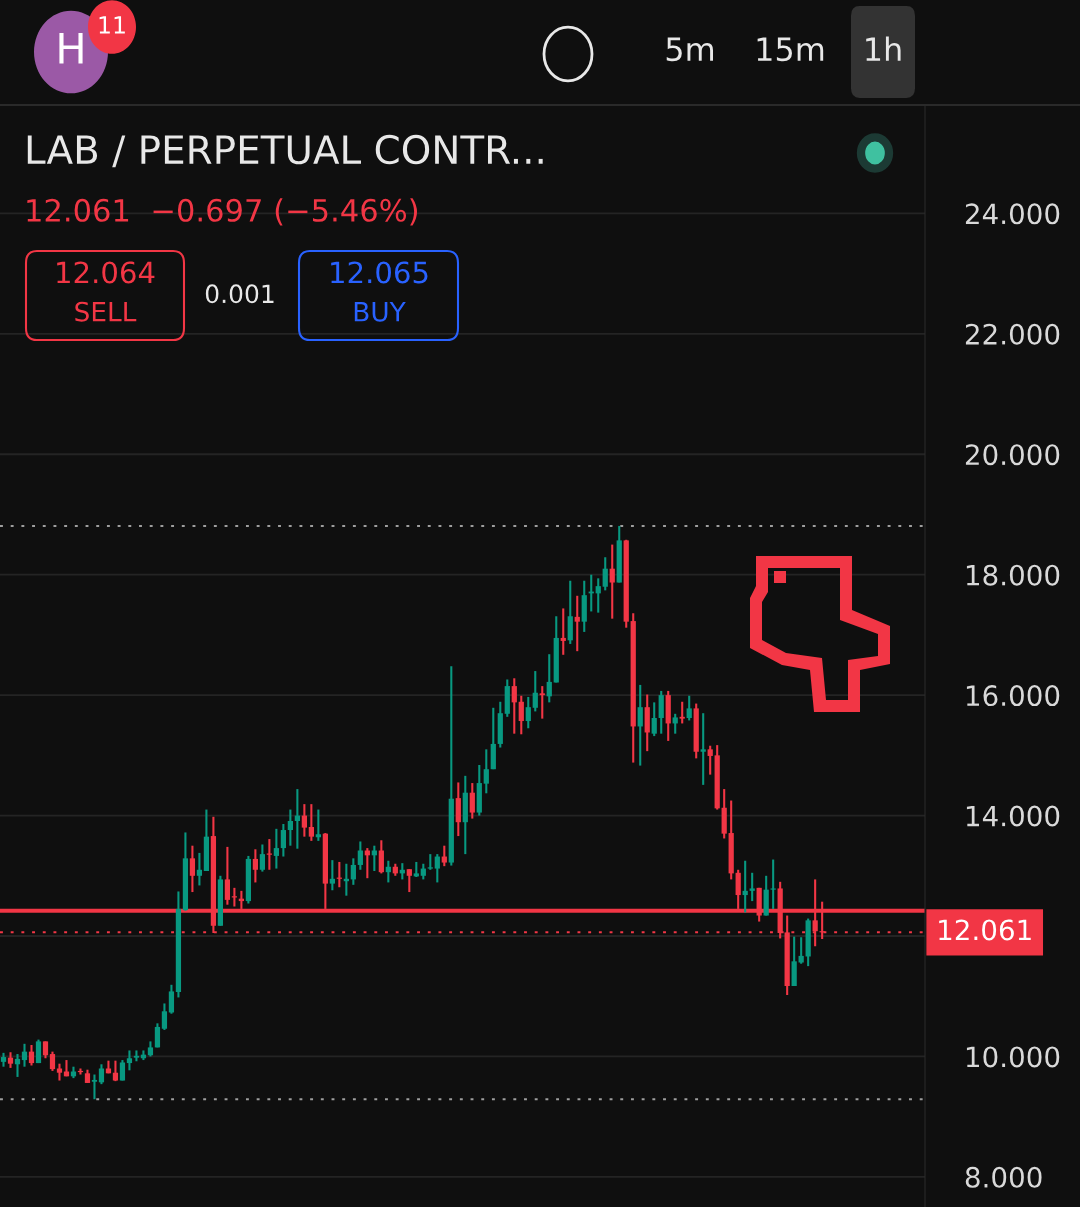 The width and height of the screenshot is (1080, 1207). What do you see at coordinates (690, 49) in the screenshot?
I see `text: 5m` at bounding box center [690, 49].